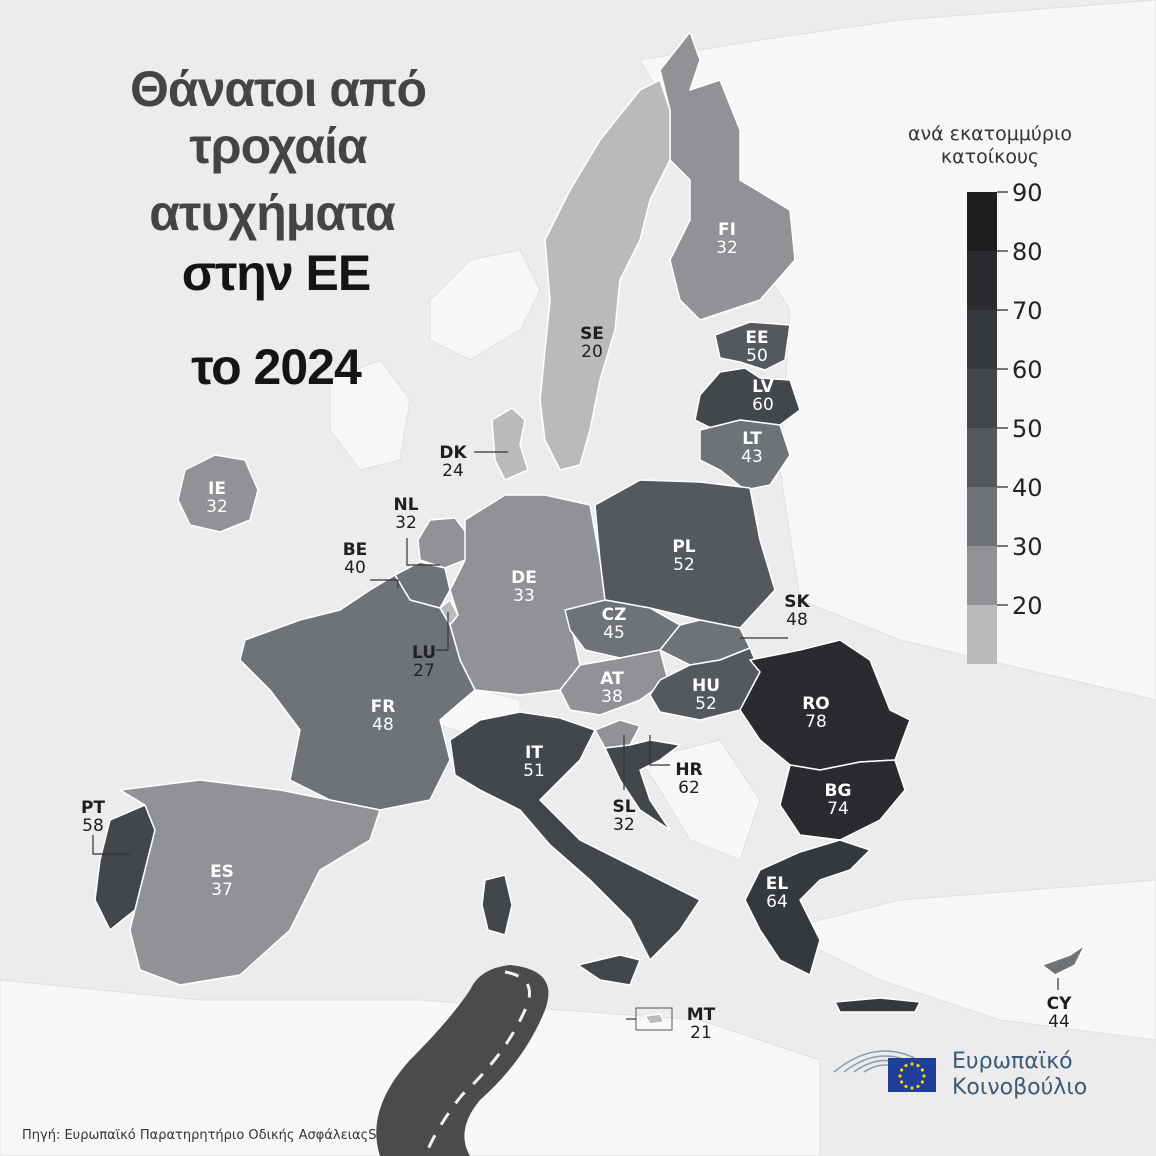  Describe the element at coordinates (763, 387) in the screenshot. I see `country-code-lv: LV` at that location.